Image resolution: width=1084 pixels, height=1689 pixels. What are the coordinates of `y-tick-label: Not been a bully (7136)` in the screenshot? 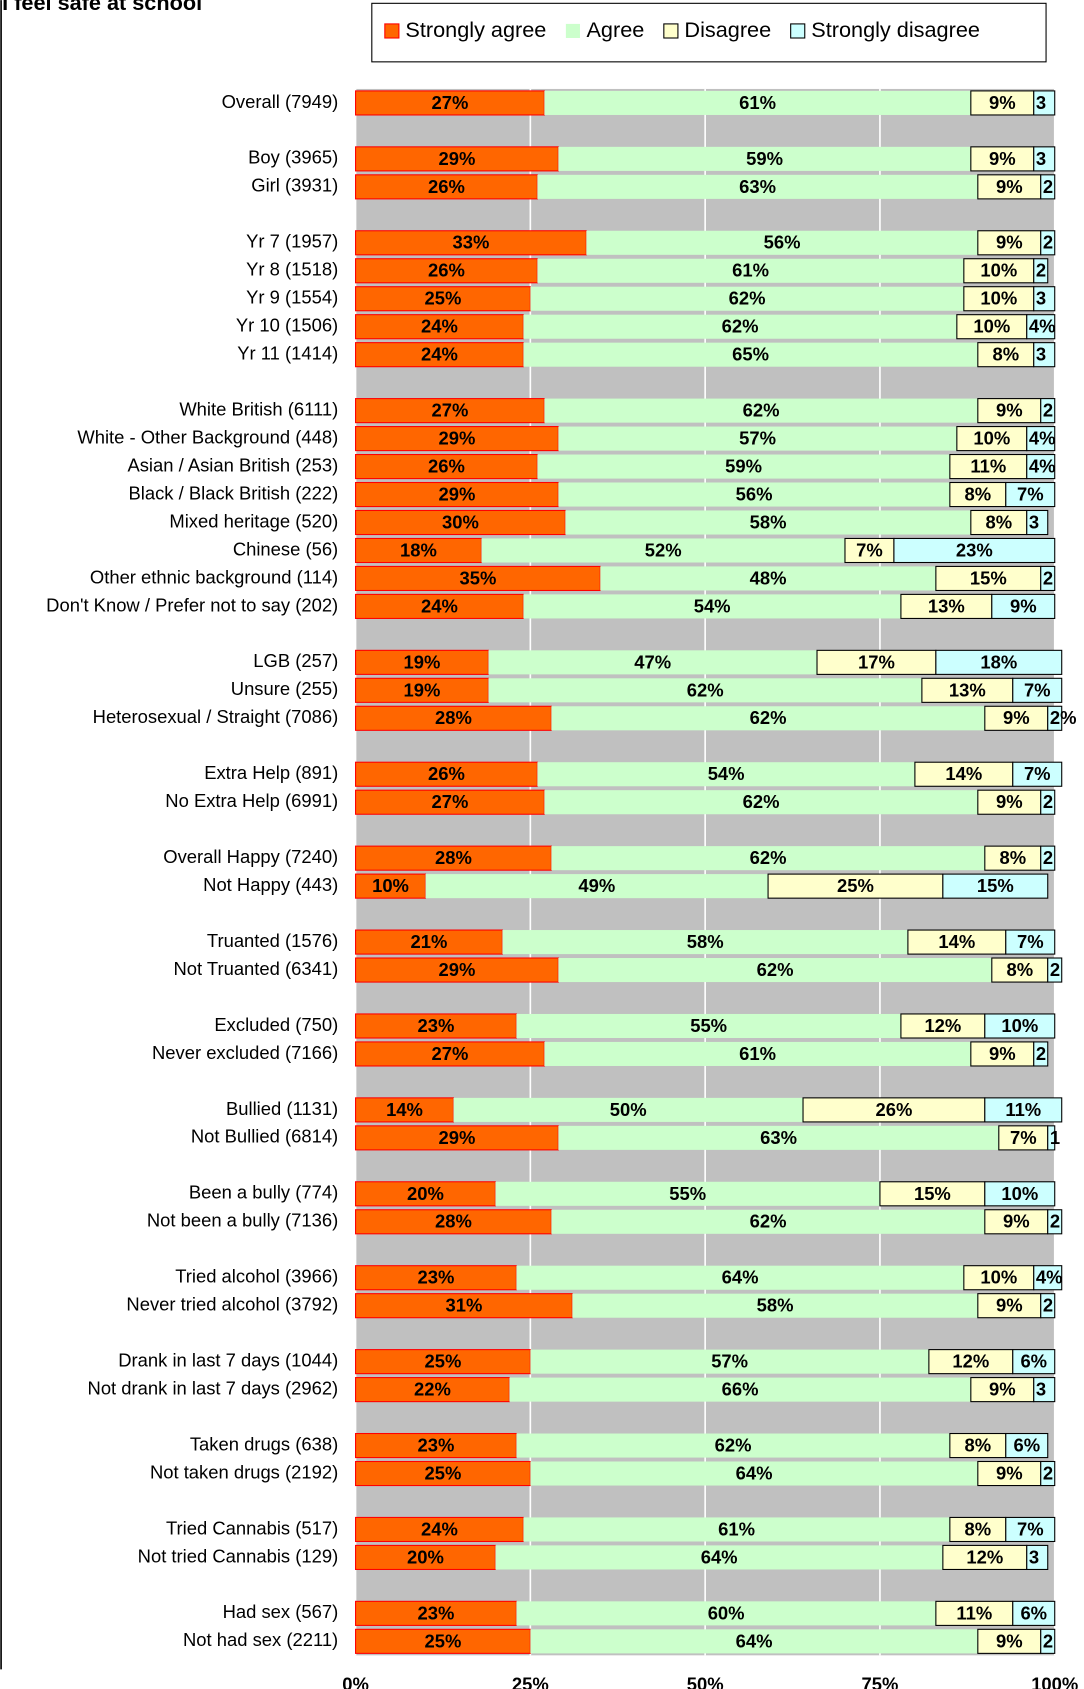 It's located at (242, 1220).